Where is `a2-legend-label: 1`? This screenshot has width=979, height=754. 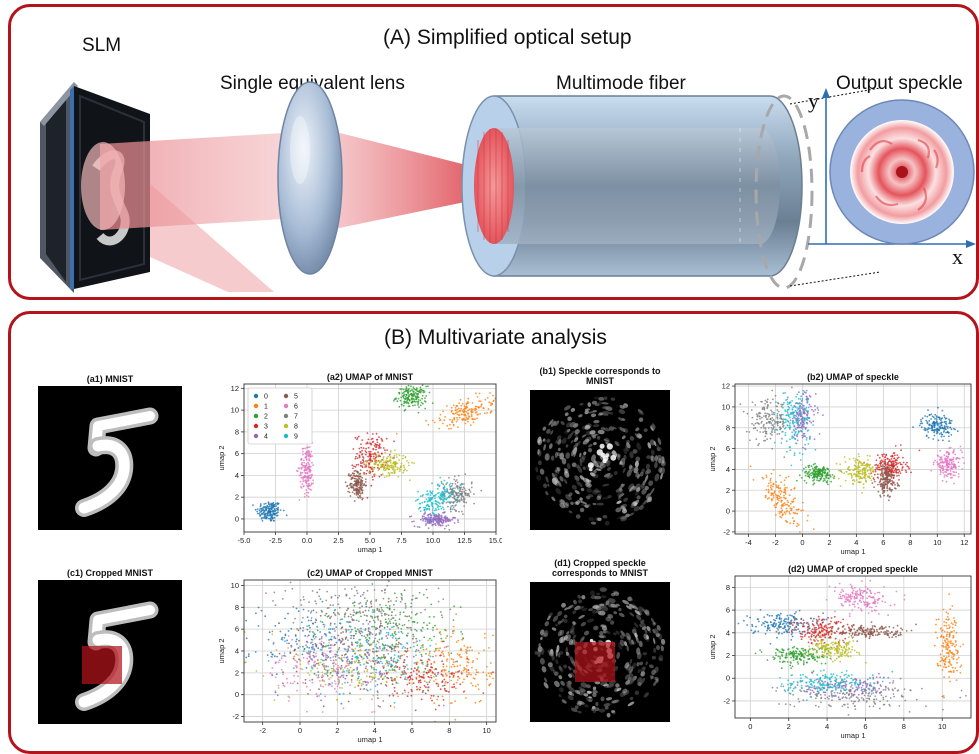
a2-legend-label: 1 is located at coordinates (266, 407).